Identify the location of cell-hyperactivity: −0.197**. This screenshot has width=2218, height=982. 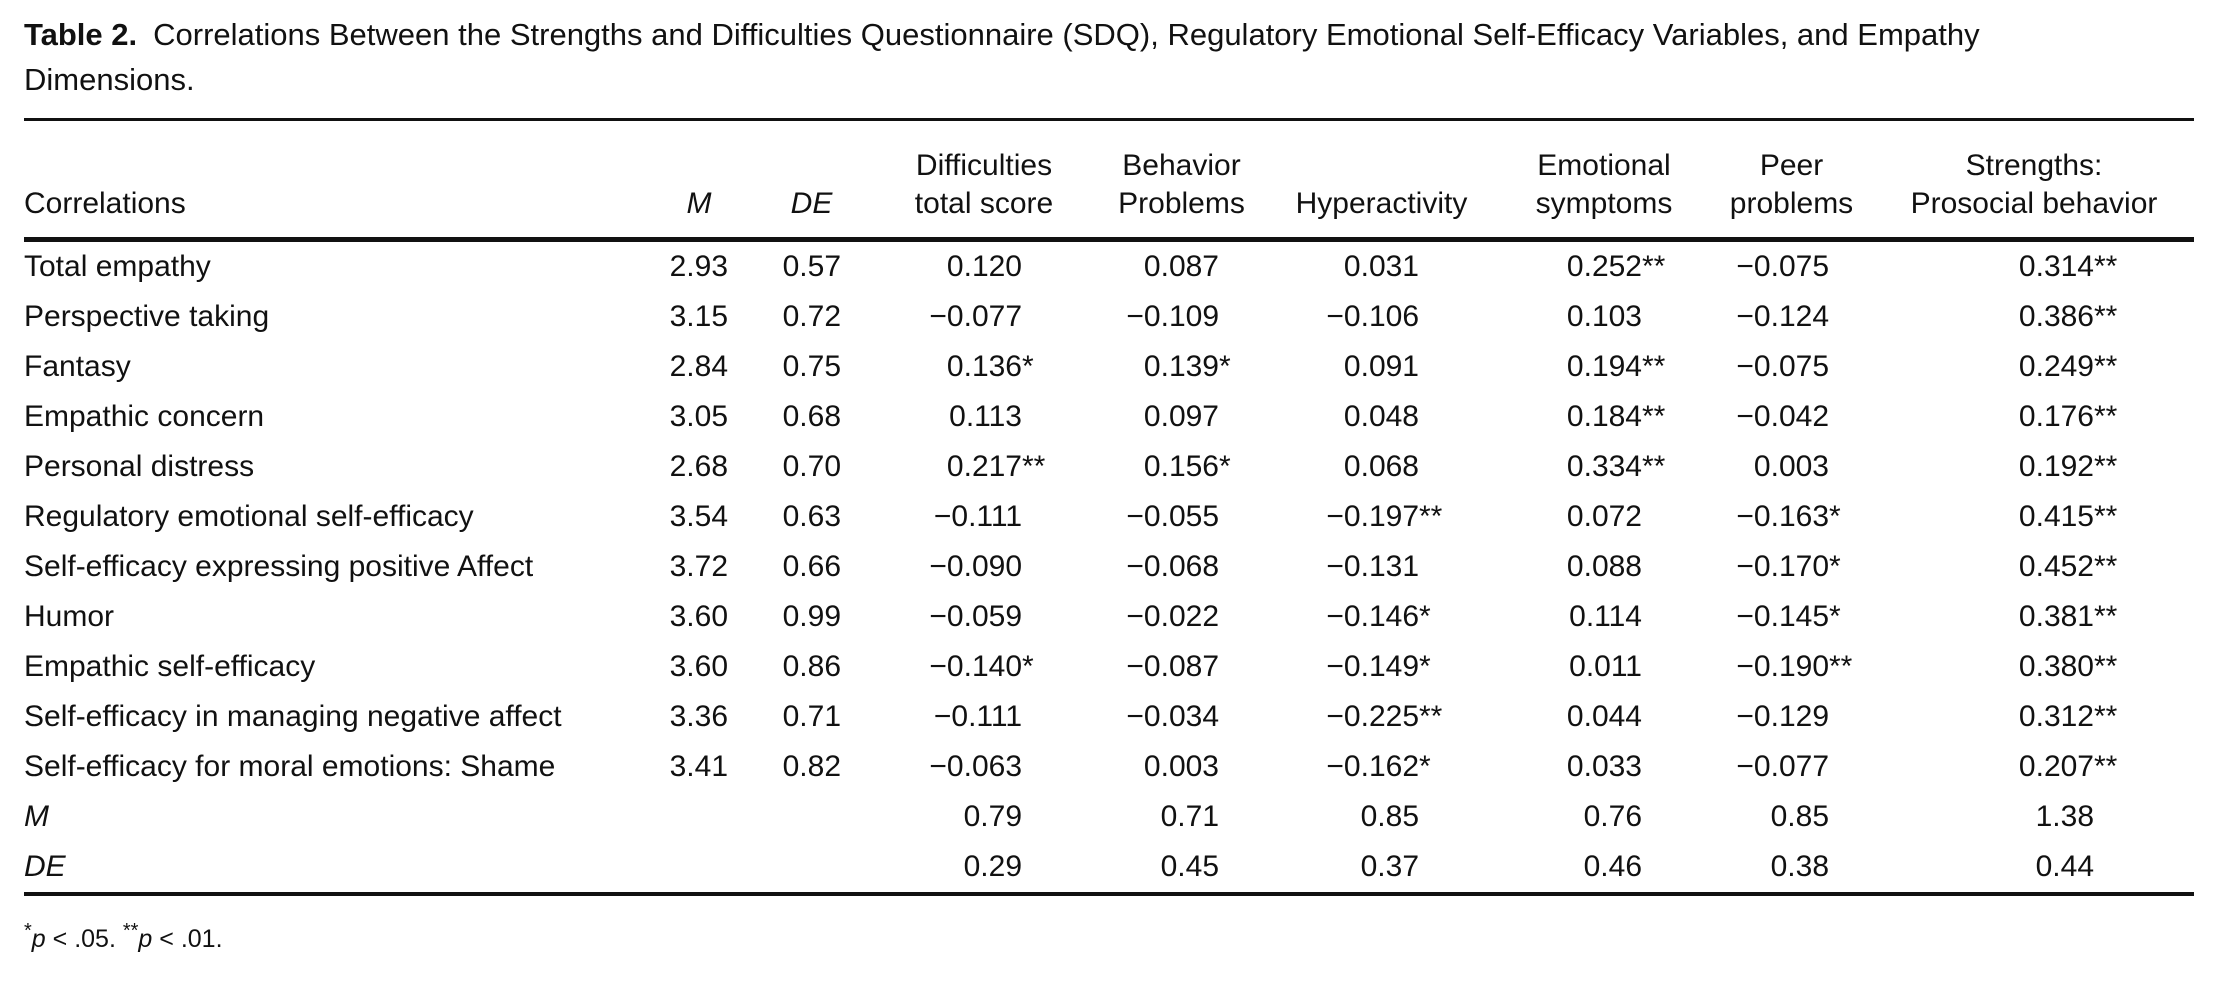
(1384, 516).